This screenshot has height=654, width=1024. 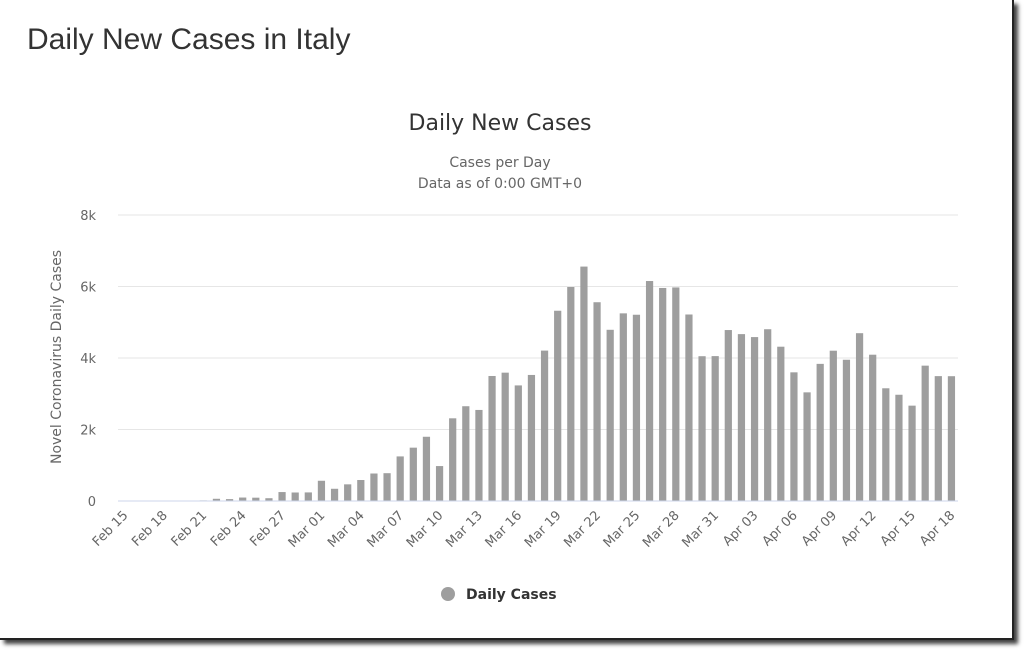 I want to click on x-tick-label: Mar 04, so click(x=346, y=529).